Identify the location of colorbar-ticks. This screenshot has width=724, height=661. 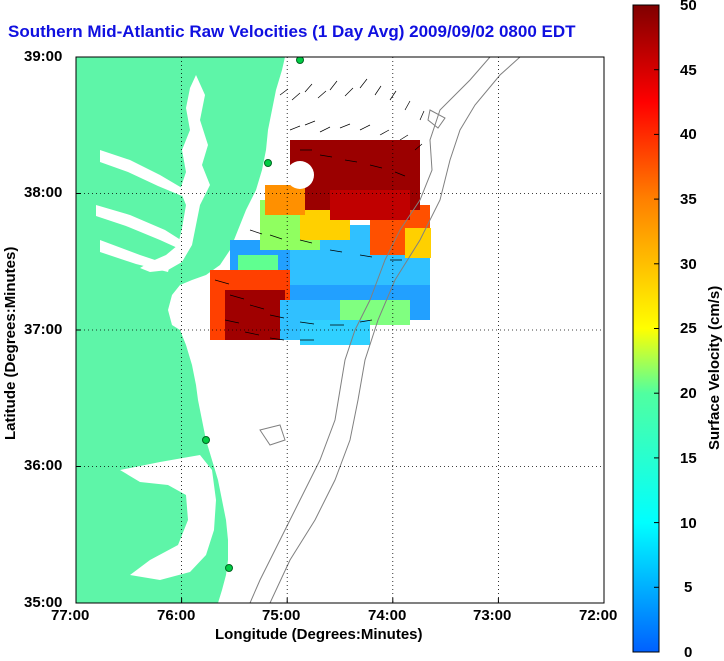
(656, 328).